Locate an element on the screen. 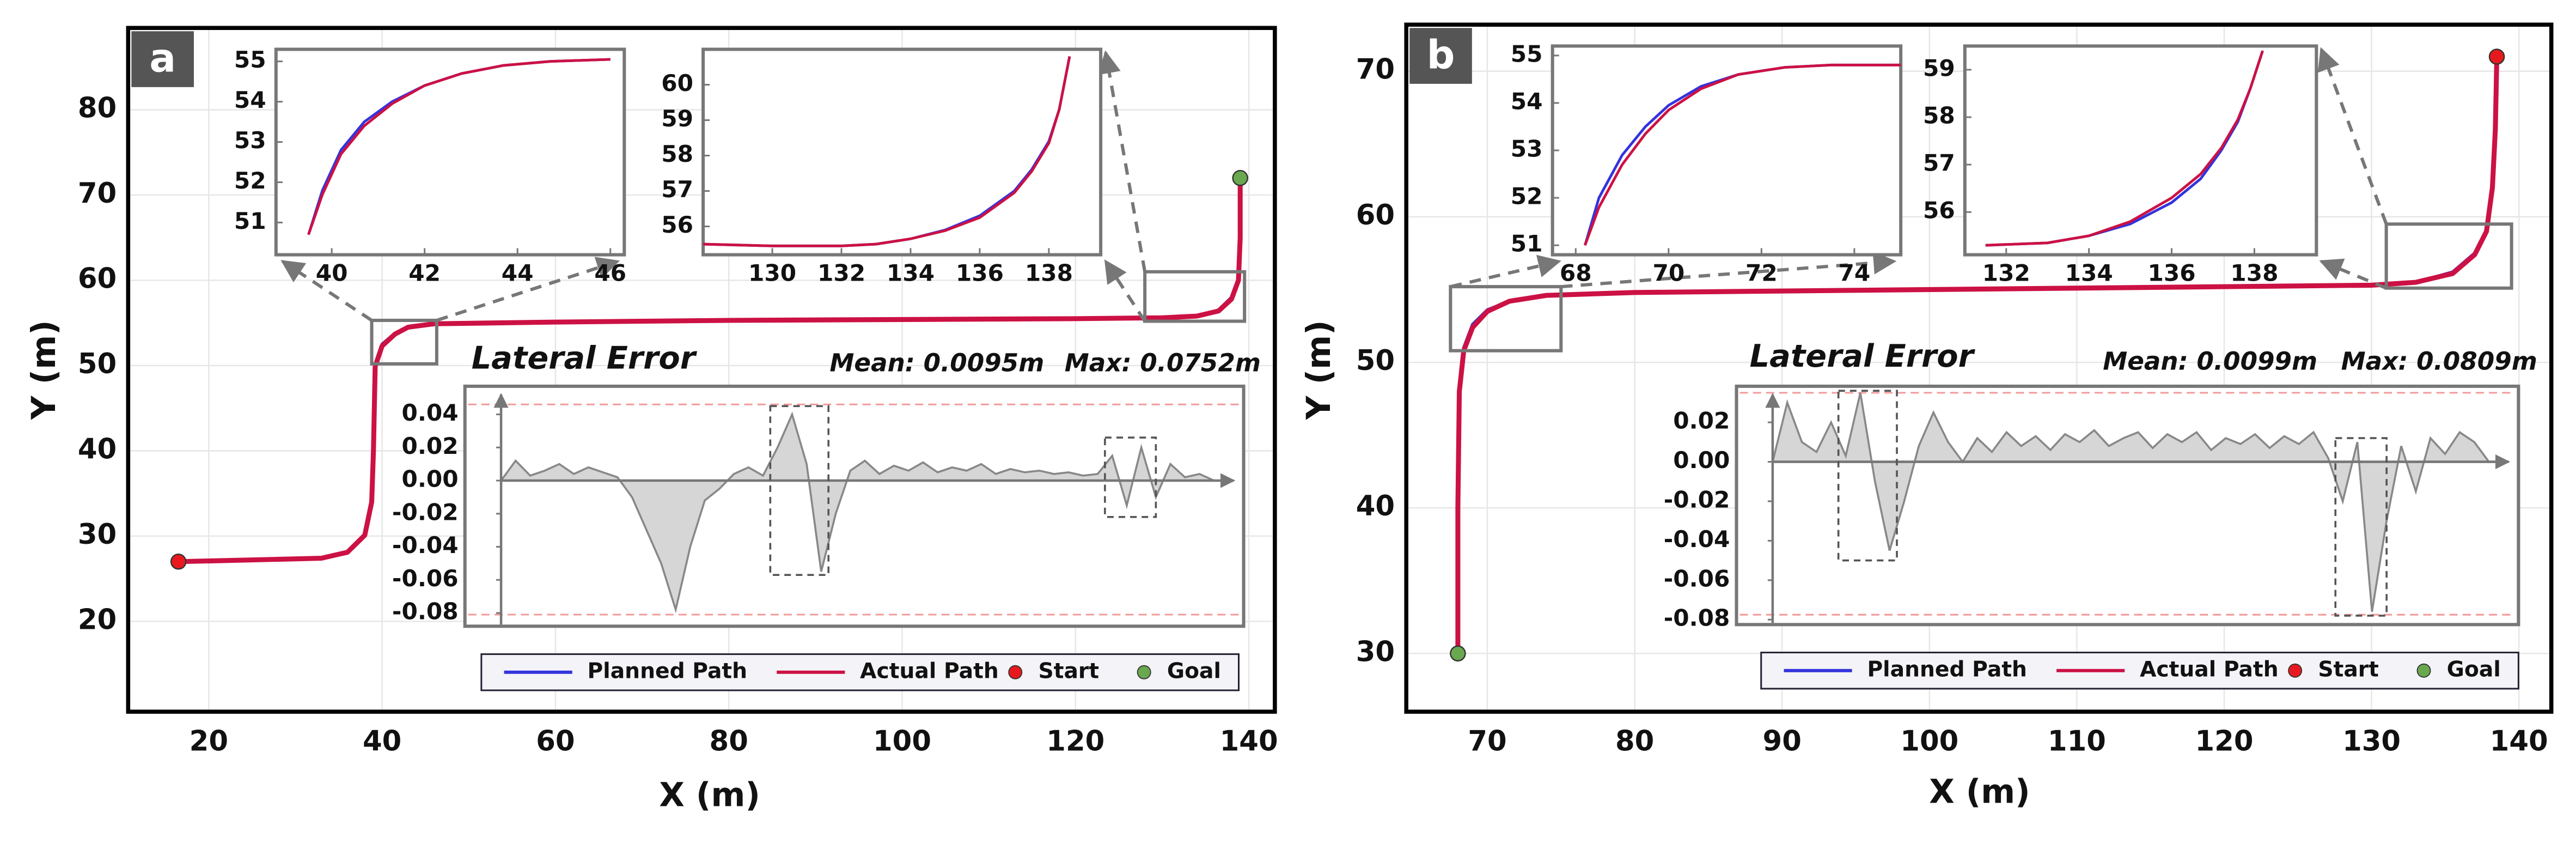 Image resolution: width=2576 pixels, height=844 pixels. inset-x-tick-label: 68 is located at coordinates (1576, 272).